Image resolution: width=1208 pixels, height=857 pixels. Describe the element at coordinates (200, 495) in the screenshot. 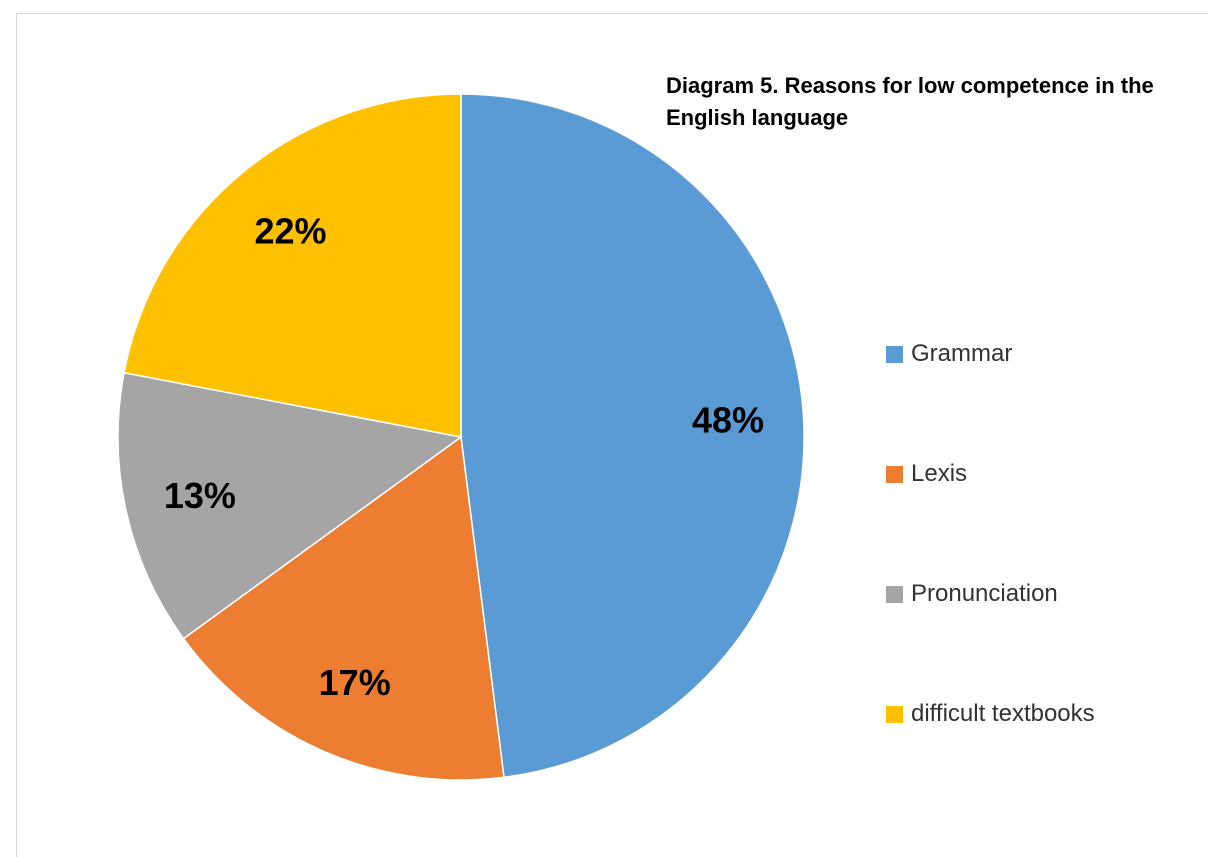

I see `data-label-pronunciation: 13%` at that location.